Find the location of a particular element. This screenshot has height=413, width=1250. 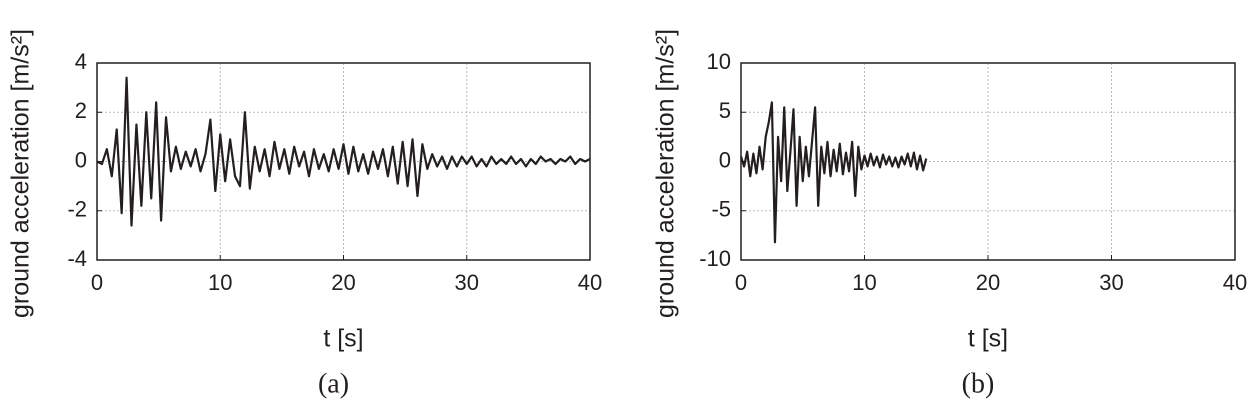

panel-caption: (a) is located at coordinates (333, 383).